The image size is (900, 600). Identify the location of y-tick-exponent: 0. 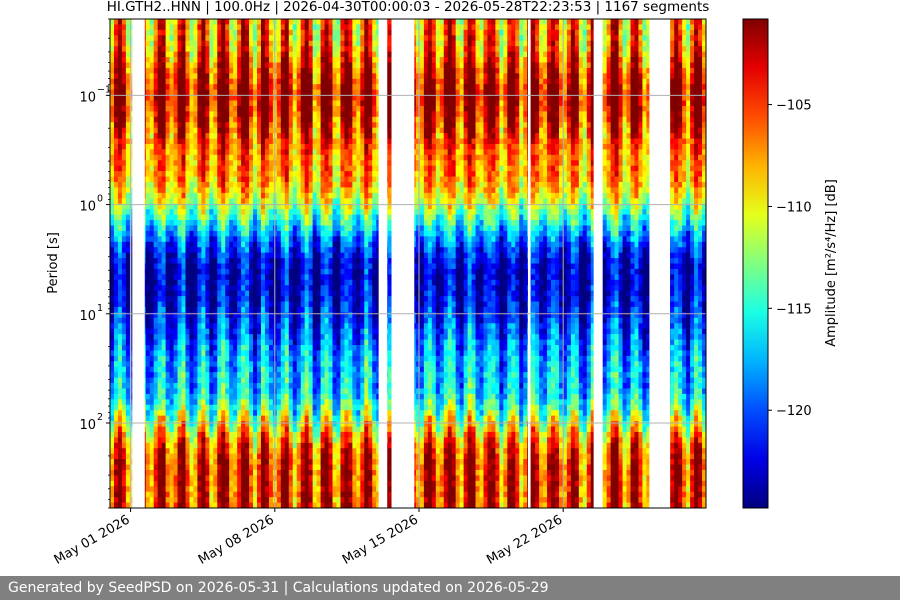
(100, 199).